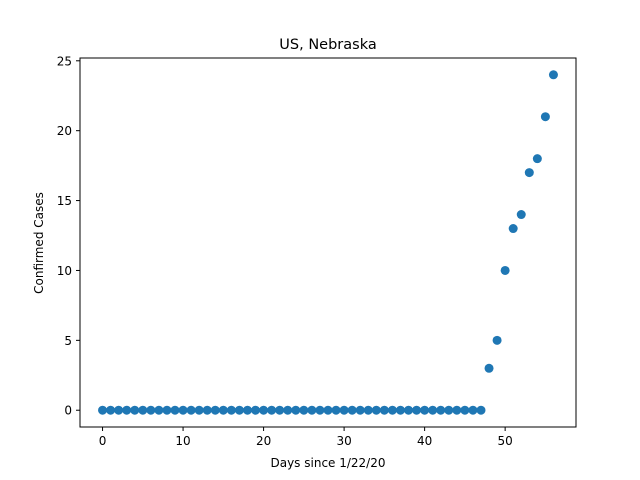  I want to click on x-tick-label: 0, so click(103, 441).